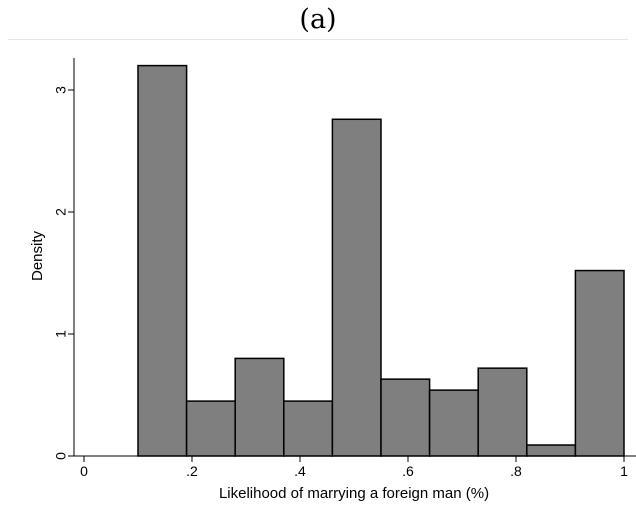 The width and height of the screenshot is (636, 519). I want to click on panel-label: (a), so click(318, 19).